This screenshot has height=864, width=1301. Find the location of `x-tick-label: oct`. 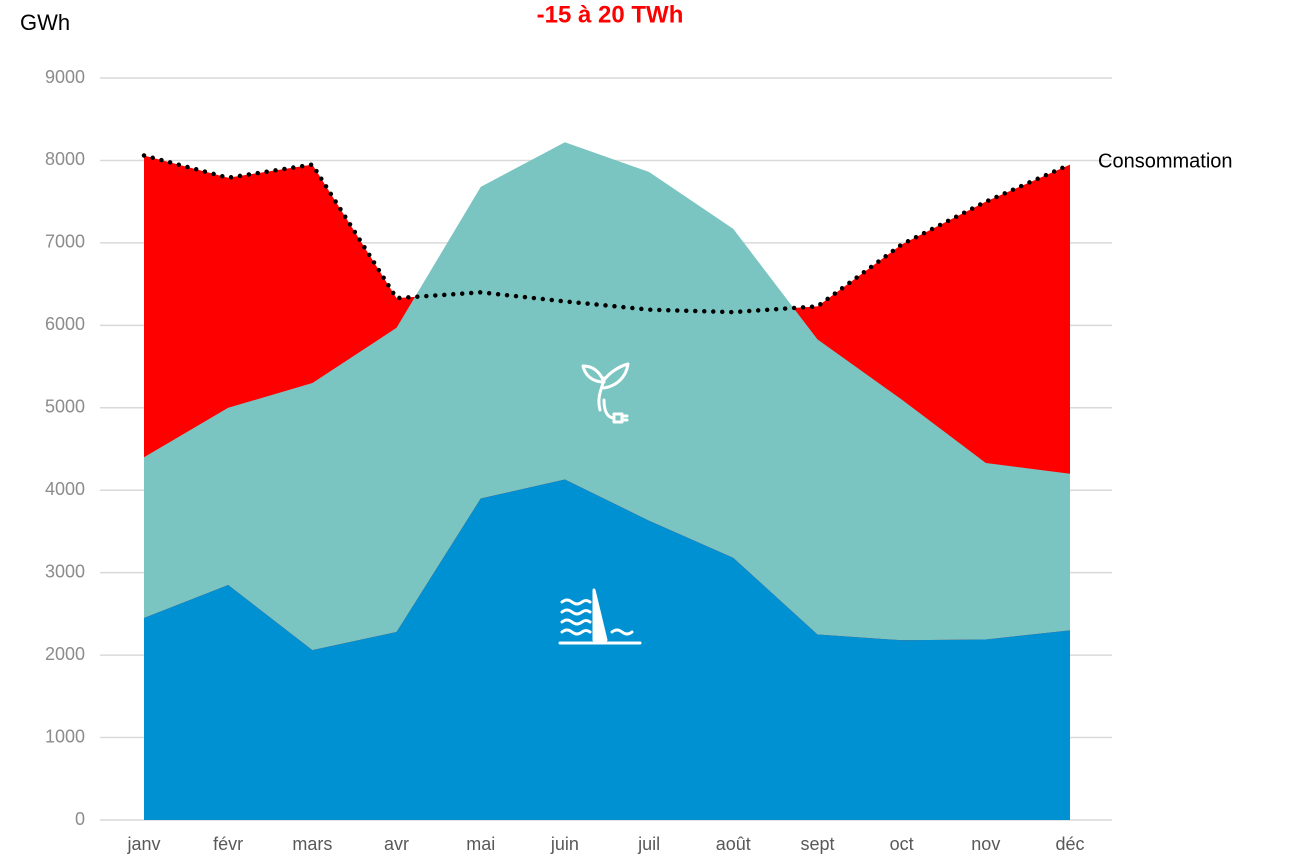

x-tick-label: oct is located at coordinates (902, 844).